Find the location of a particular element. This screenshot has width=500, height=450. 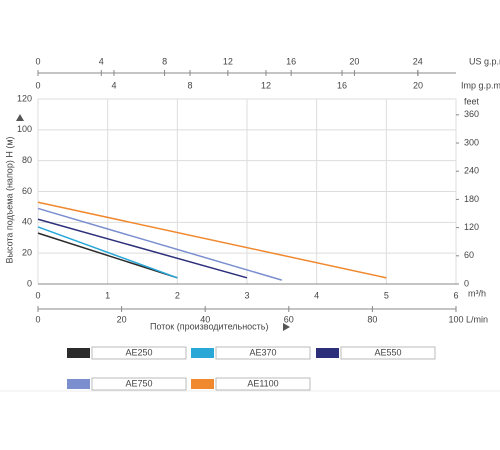

x-tick-label: 5 is located at coordinates (386, 295).